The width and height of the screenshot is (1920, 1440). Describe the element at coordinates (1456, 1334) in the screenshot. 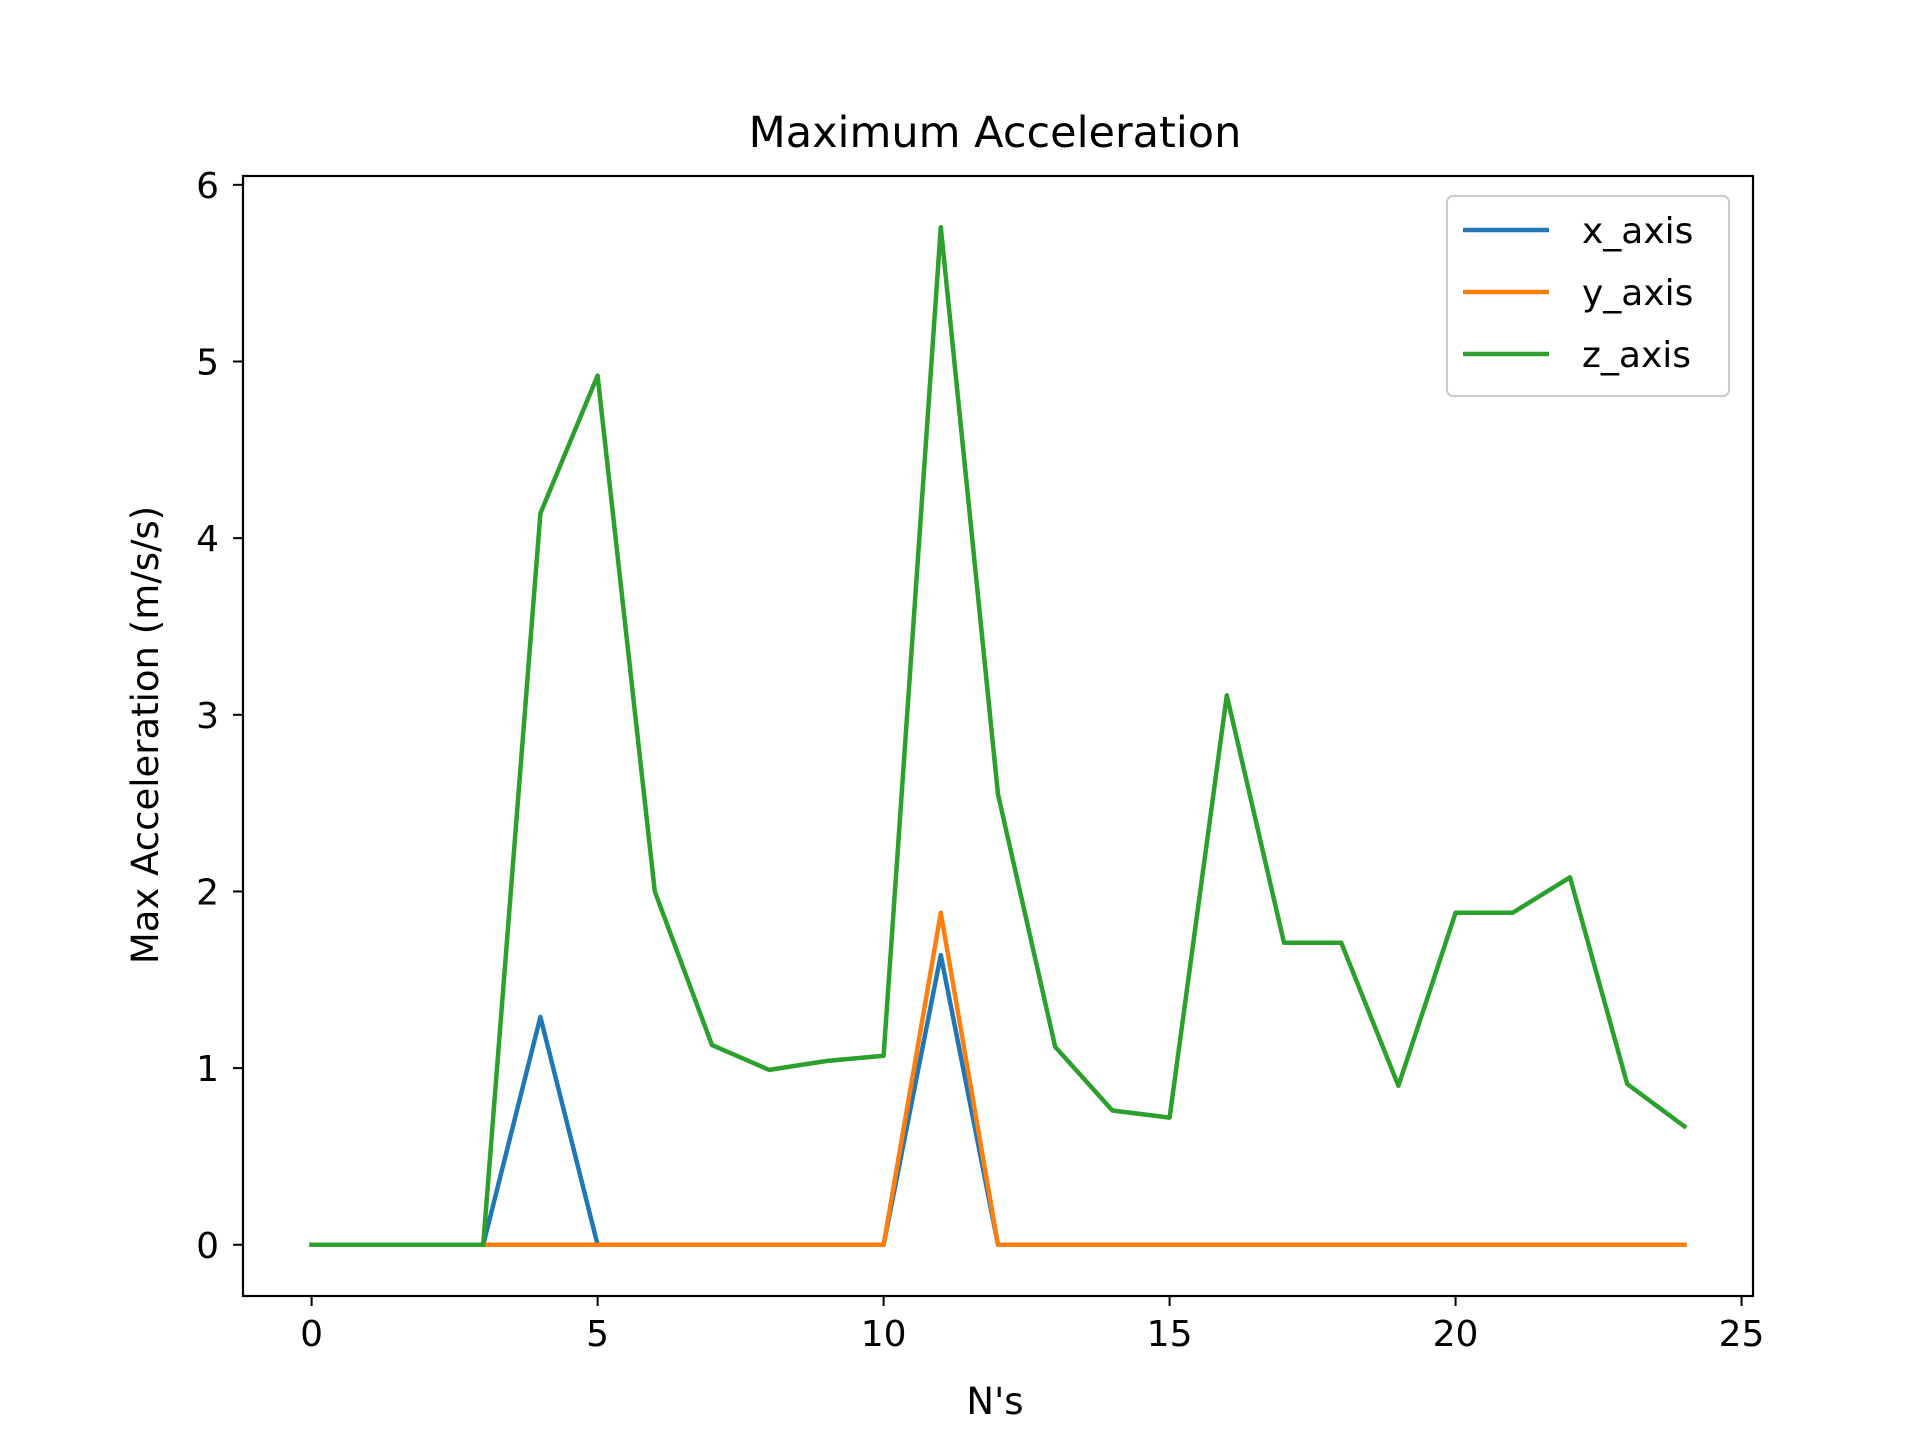

I see `x-tick-label: 20` at that location.